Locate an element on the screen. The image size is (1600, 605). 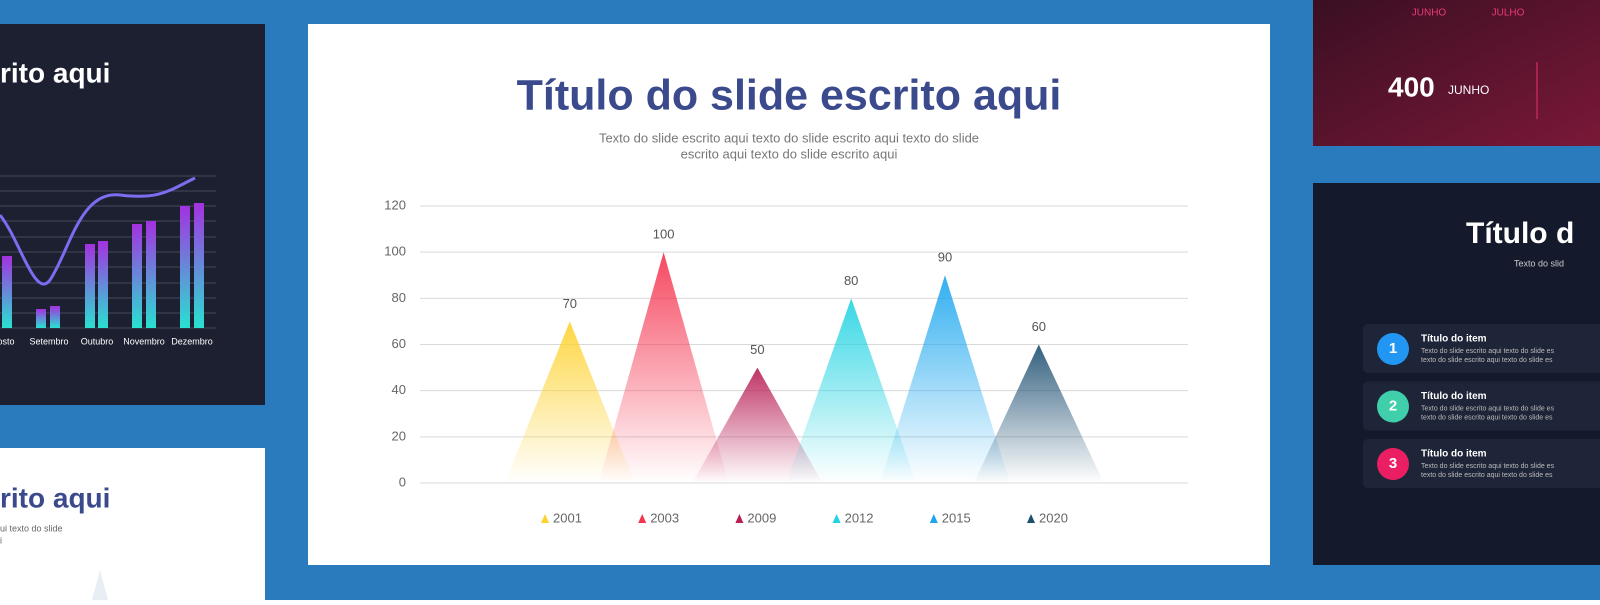
month-label: JUNHO is located at coordinates (1429, 13).